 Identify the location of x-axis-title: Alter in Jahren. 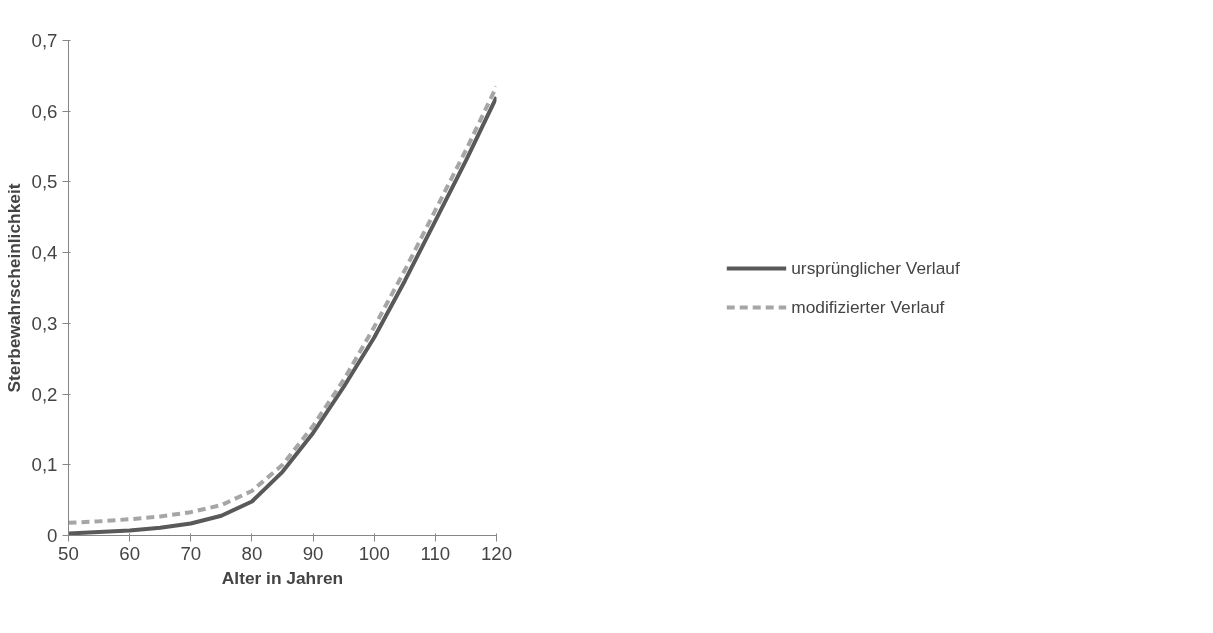
(282, 577).